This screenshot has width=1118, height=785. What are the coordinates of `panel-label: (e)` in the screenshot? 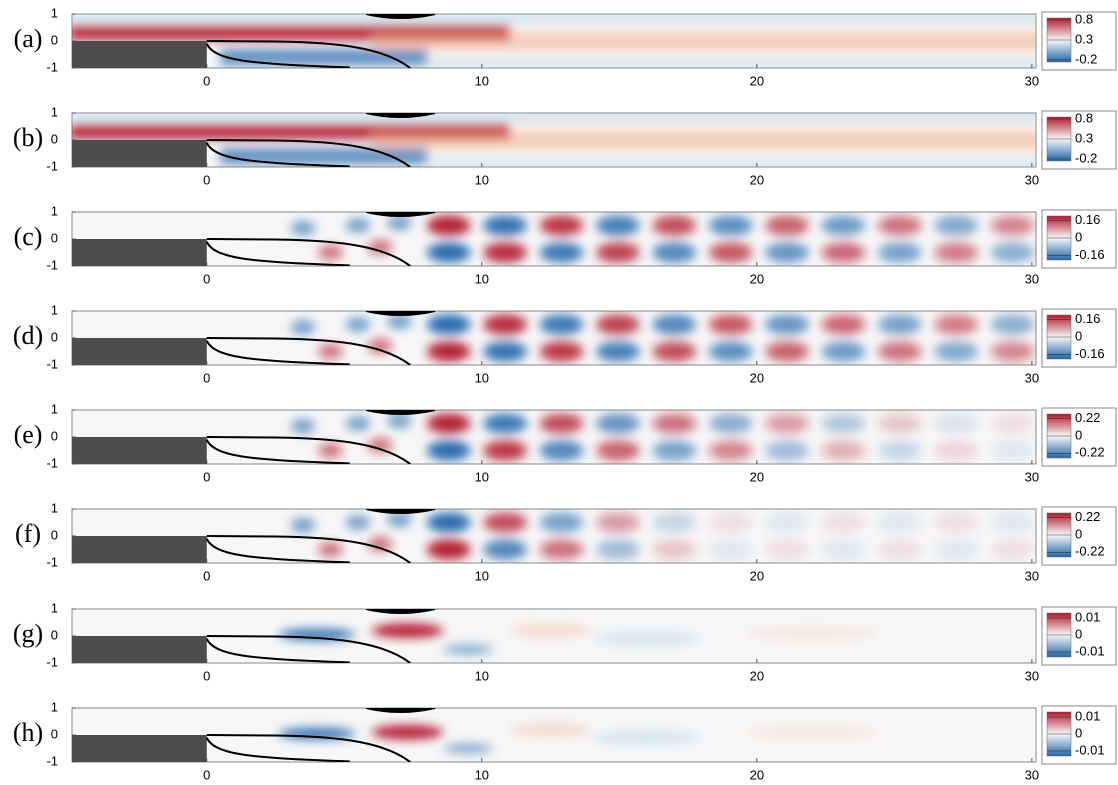 It's located at (28, 434).